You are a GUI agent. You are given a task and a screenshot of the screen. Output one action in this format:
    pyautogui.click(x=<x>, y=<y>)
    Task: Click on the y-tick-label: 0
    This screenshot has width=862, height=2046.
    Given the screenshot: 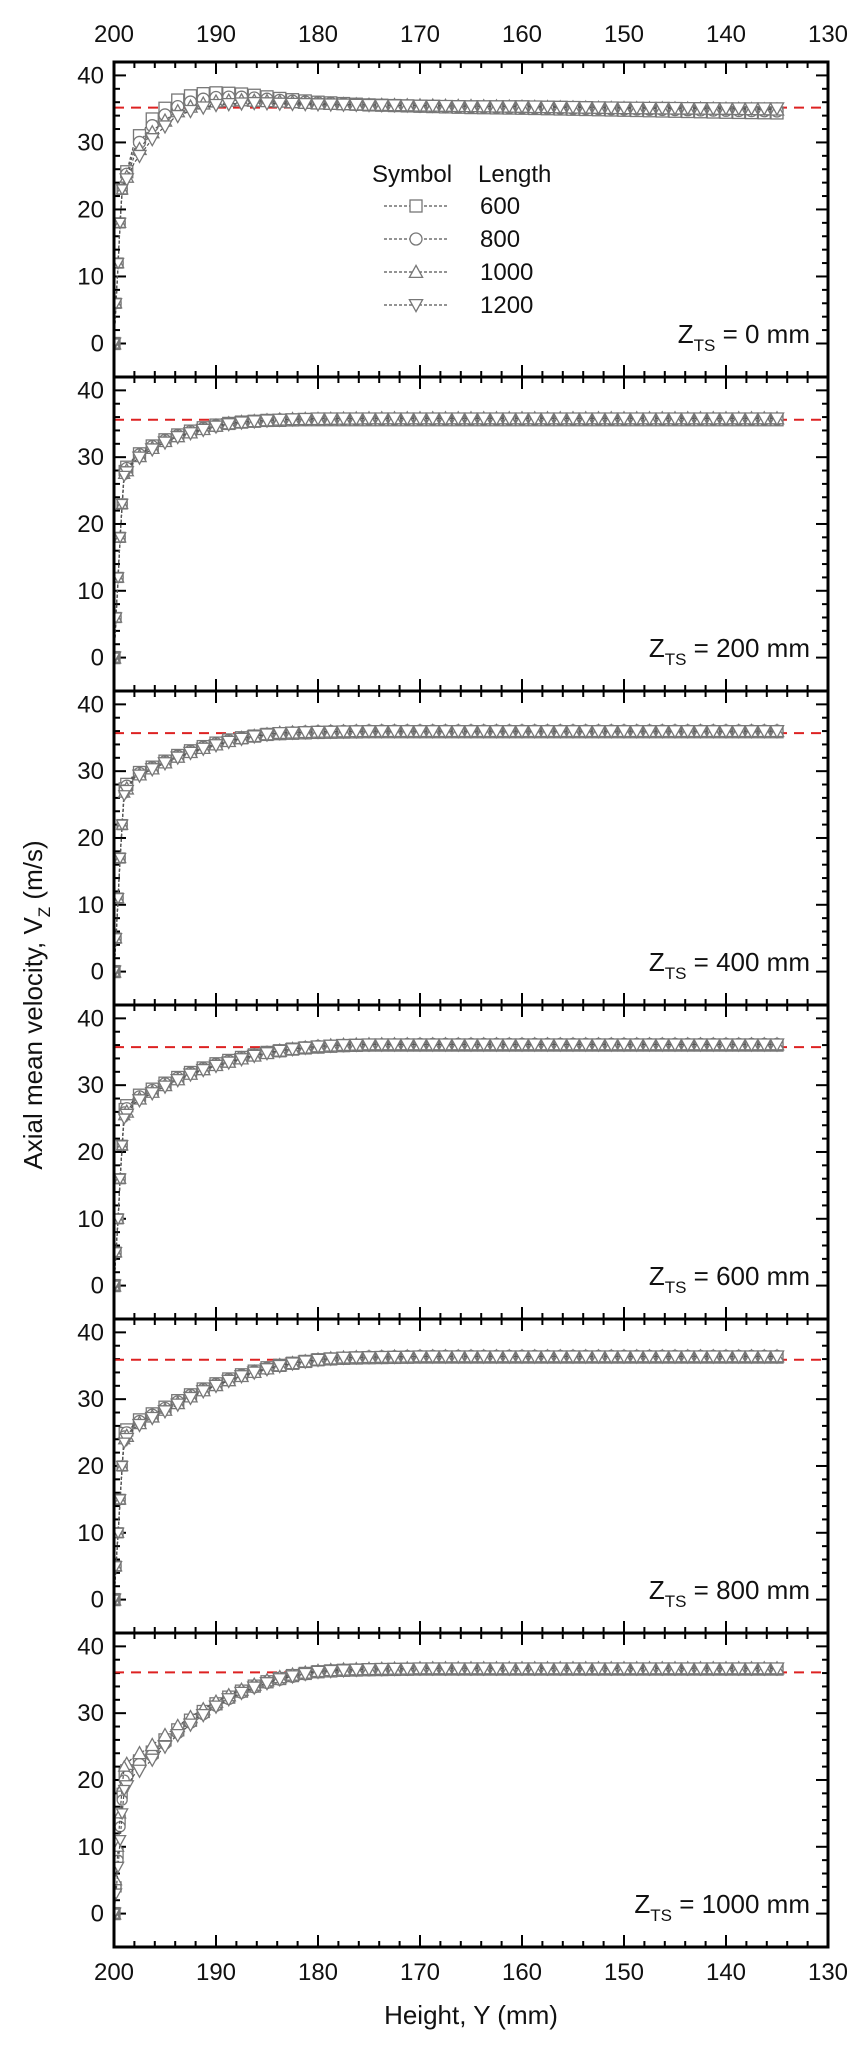 What is the action you would take?
    pyautogui.click(x=97, y=1914)
    